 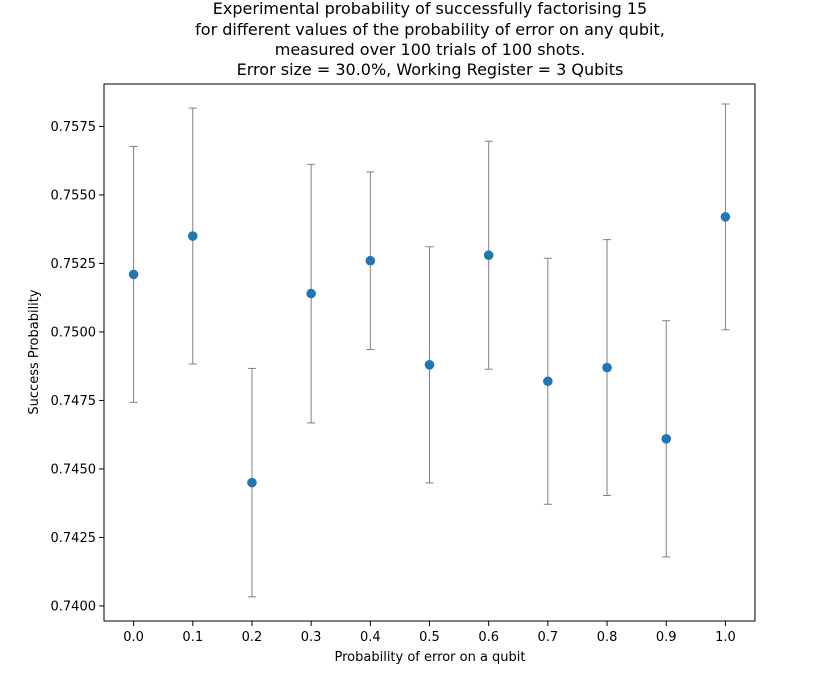 I want to click on y-tick-label: 0.7425, so click(x=74, y=538).